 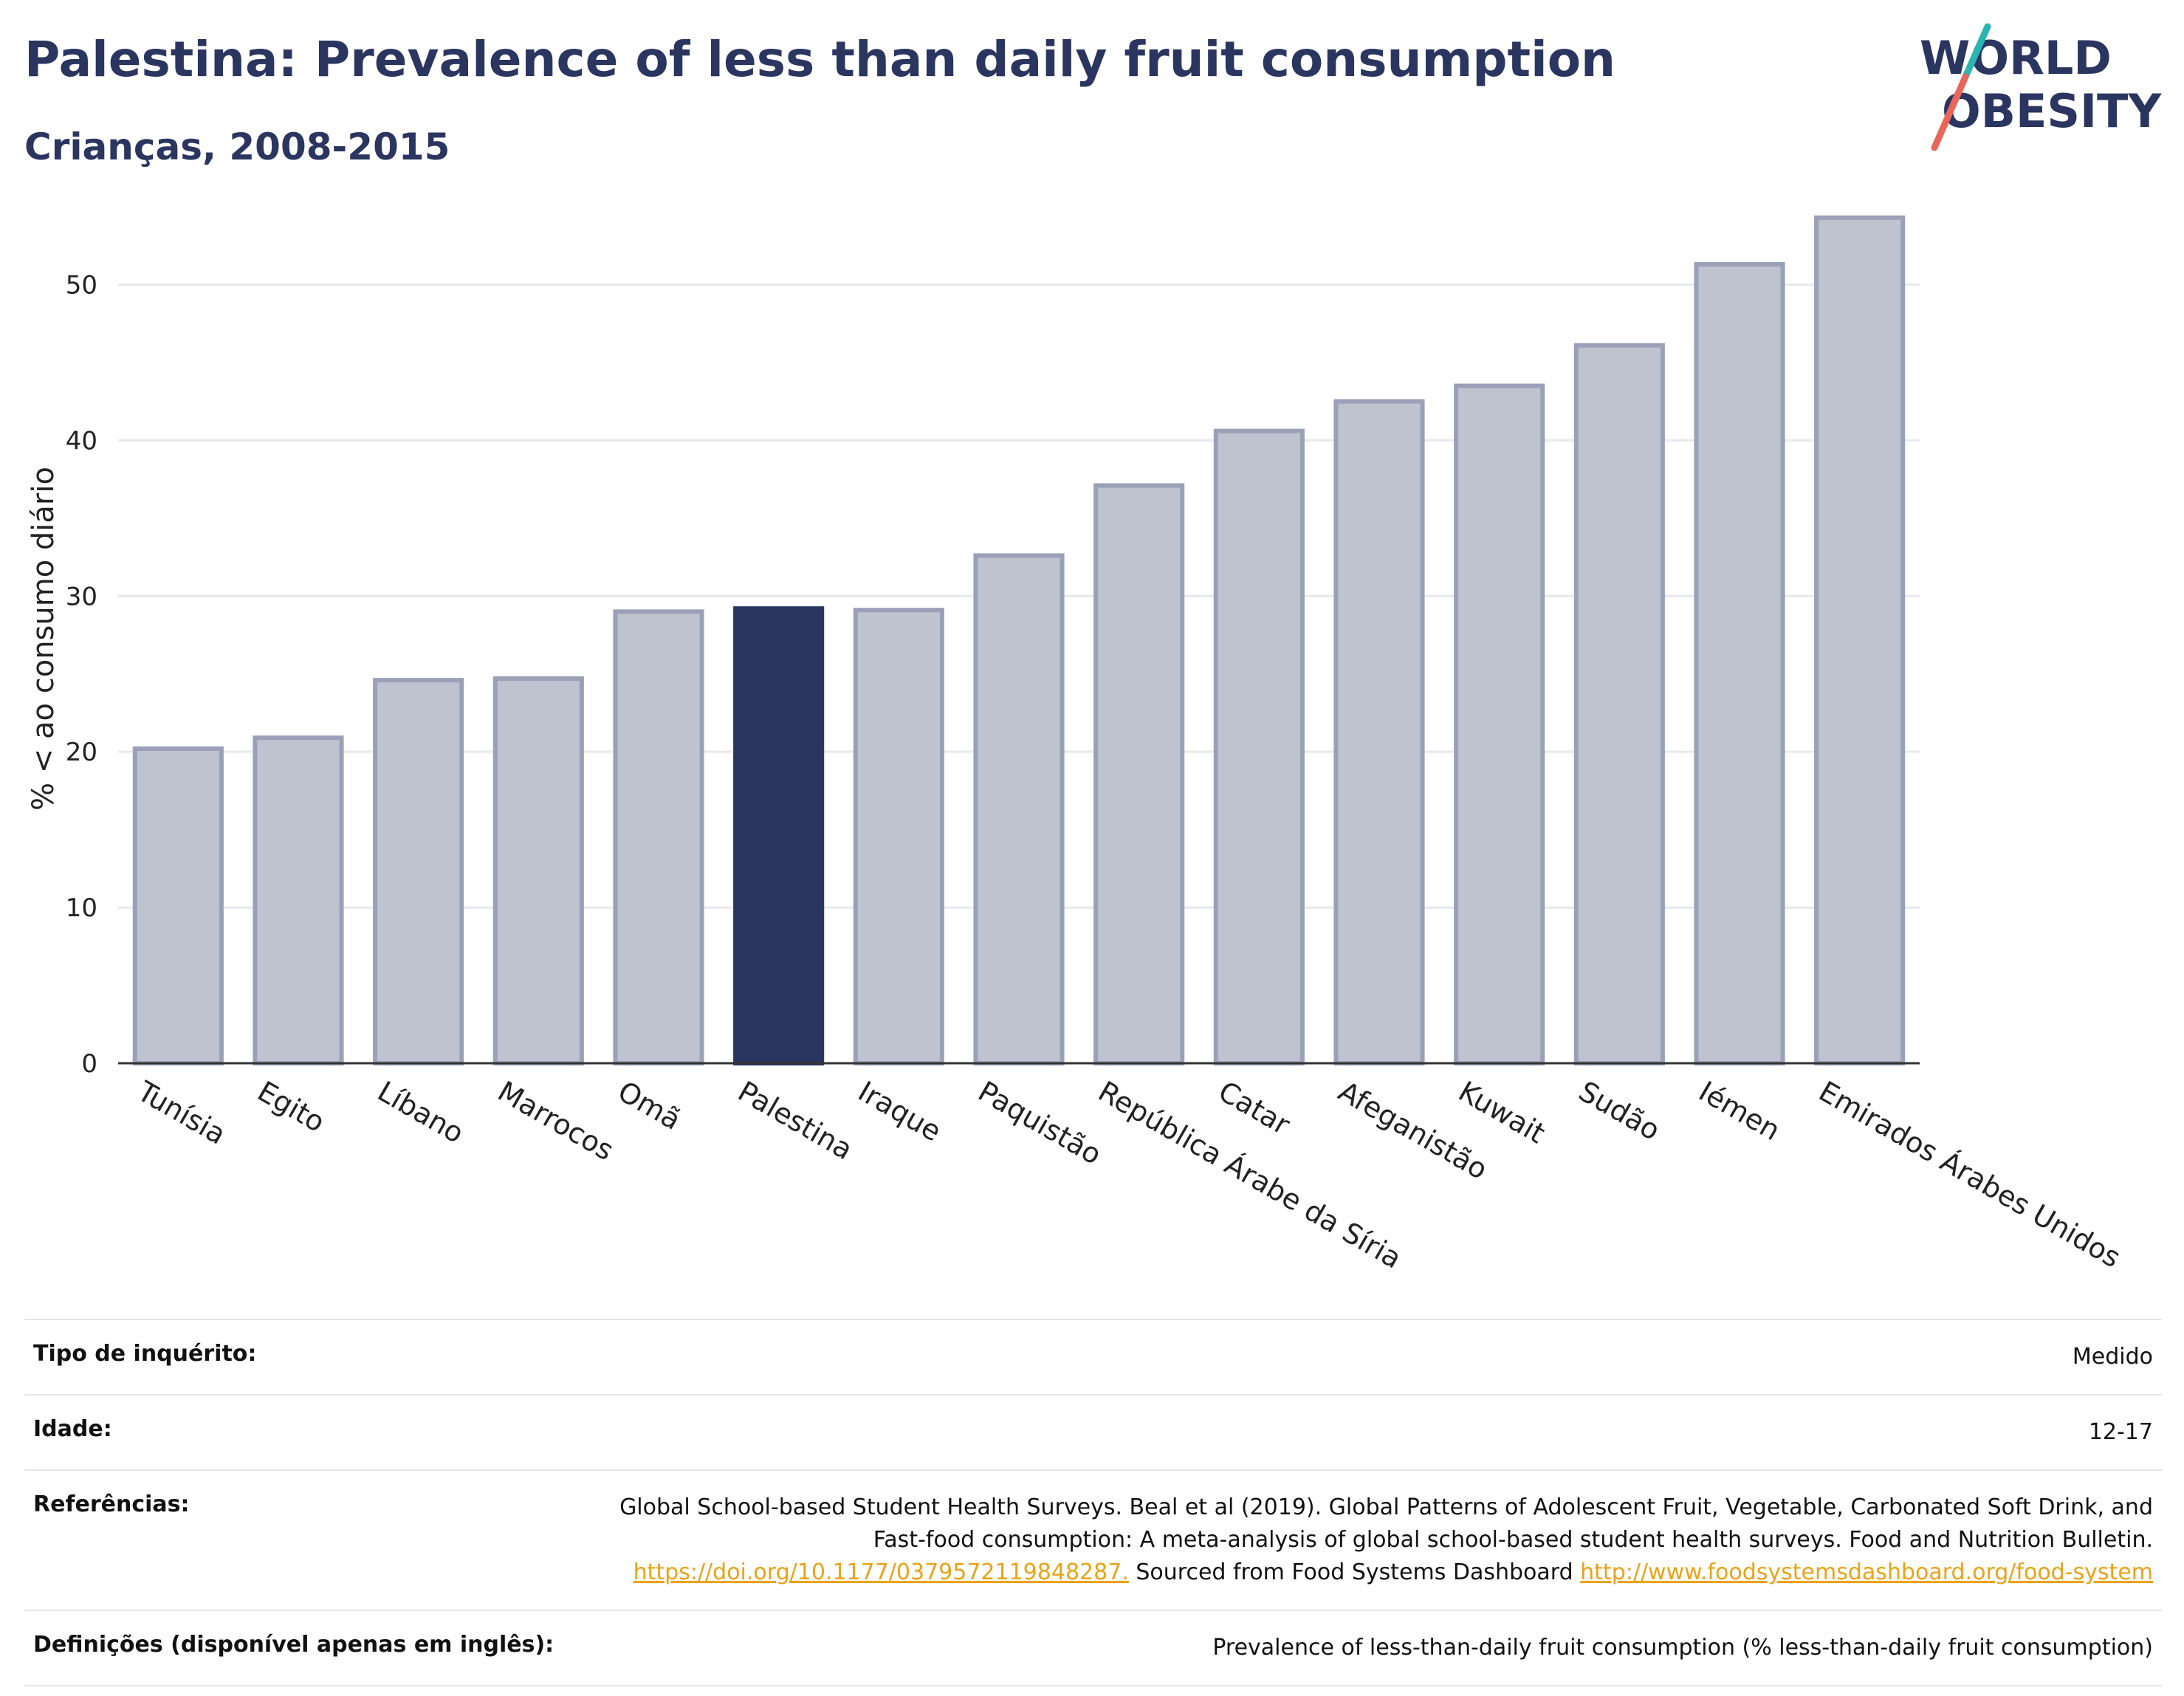 What do you see at coordinates (555, 1121) in the screenshot?
I see `x-tick-label: Marrocos` at bounding box center [555, 1121].